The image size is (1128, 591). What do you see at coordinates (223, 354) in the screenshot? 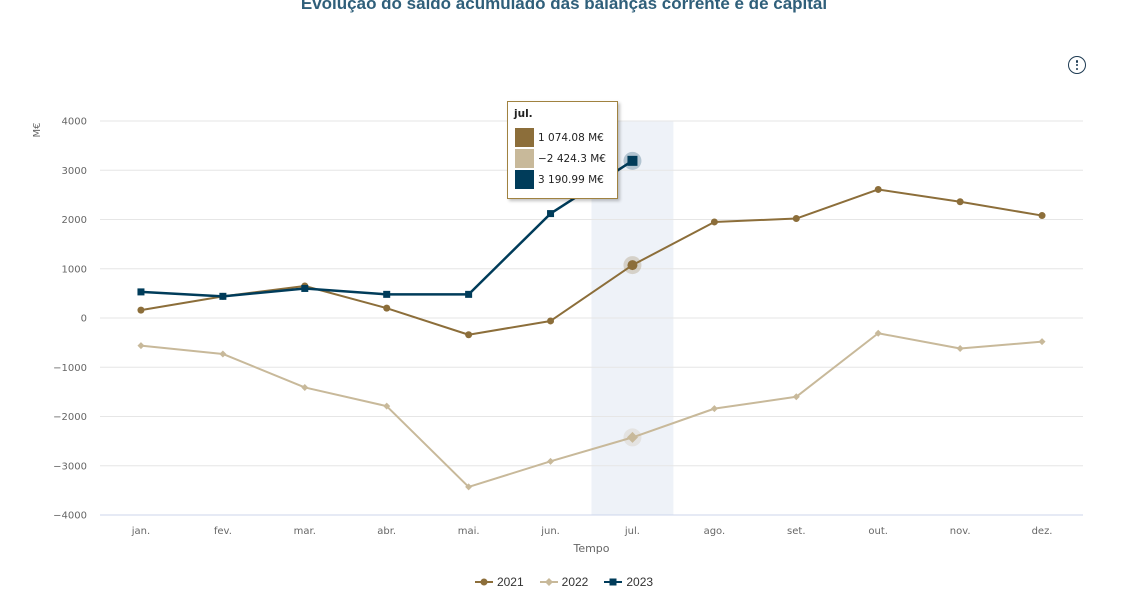
I see `data-point-2022-fev.` at bounding box center [223, 354].